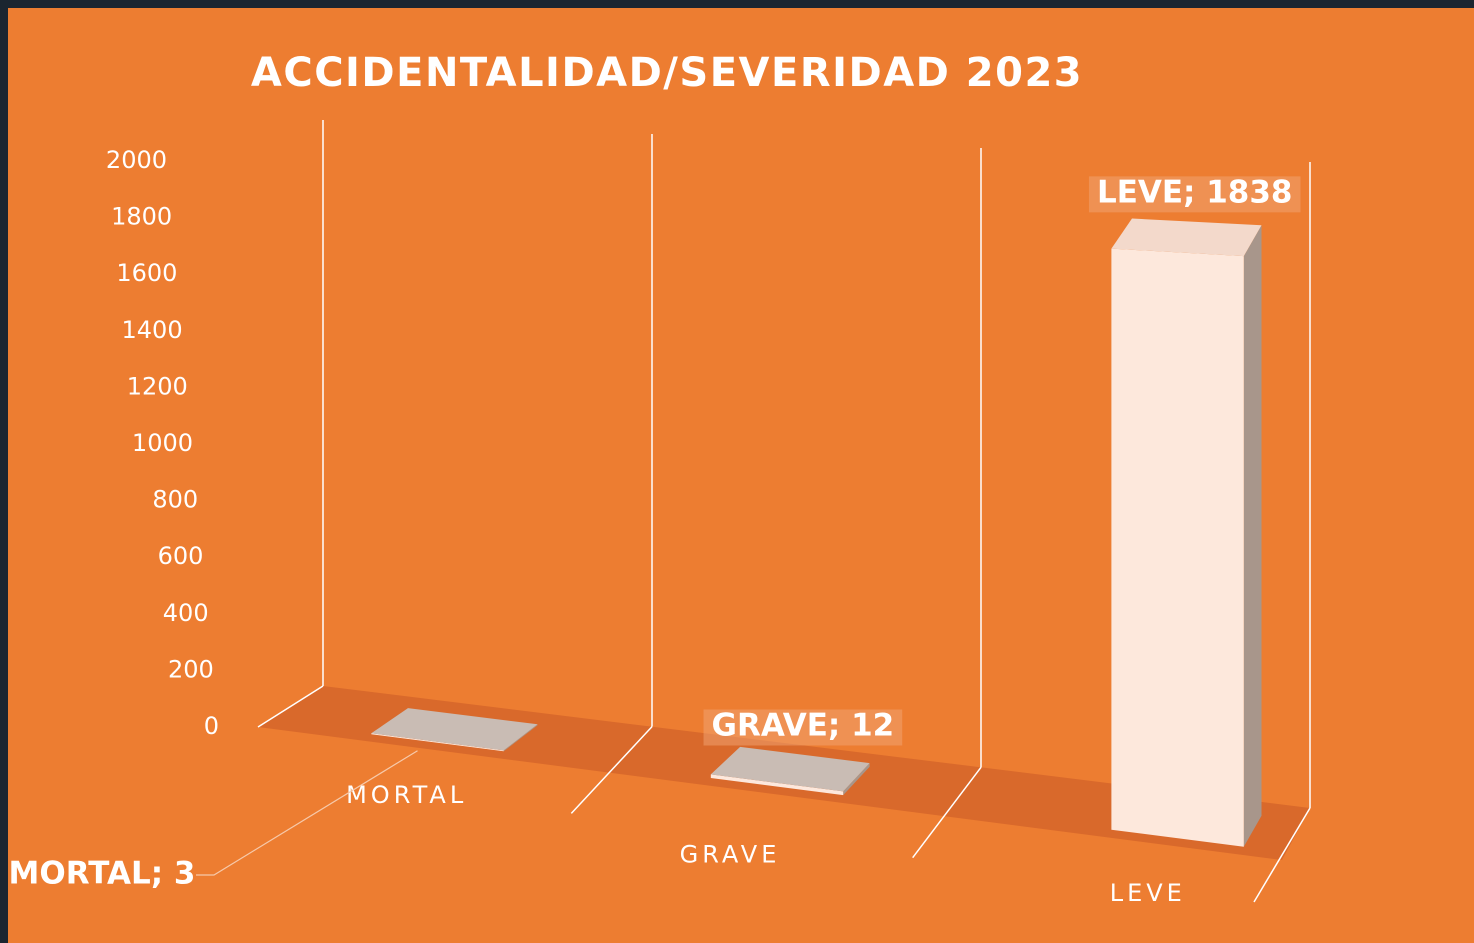 Image resolution: width=1474 pixels, height=943 pixels. What do you see at coordinates (181, 556) in the screenshot?
I see `y-tick-label: 600` at bounding box center [181, 556].